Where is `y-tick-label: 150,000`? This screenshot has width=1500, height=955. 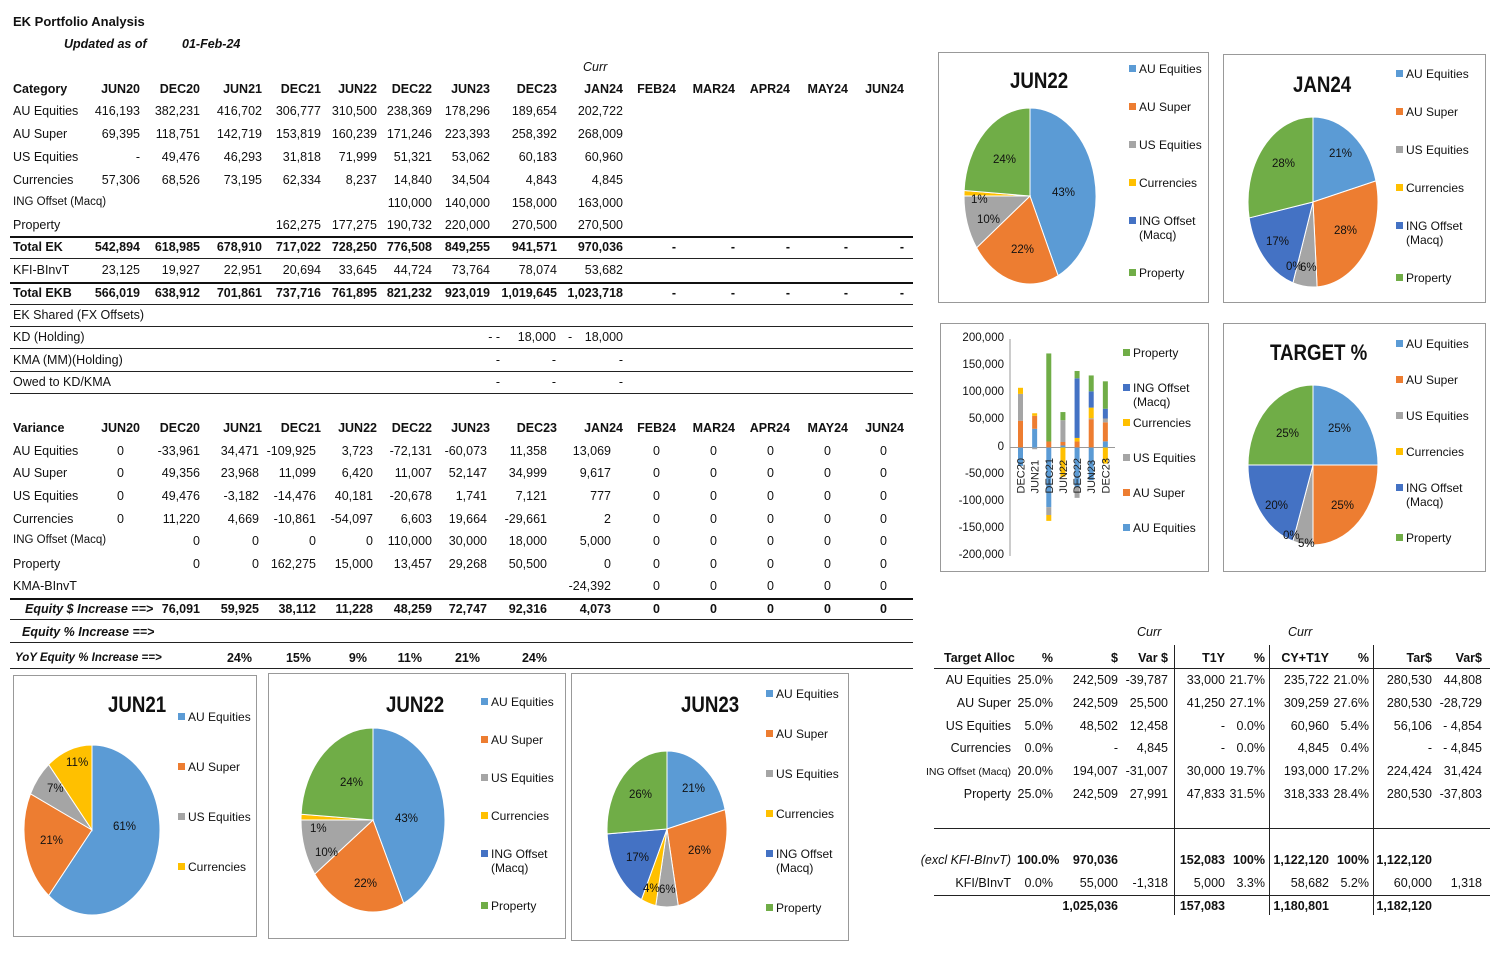
y-tick-label: 150,000 is located at coordinates (983, 365).